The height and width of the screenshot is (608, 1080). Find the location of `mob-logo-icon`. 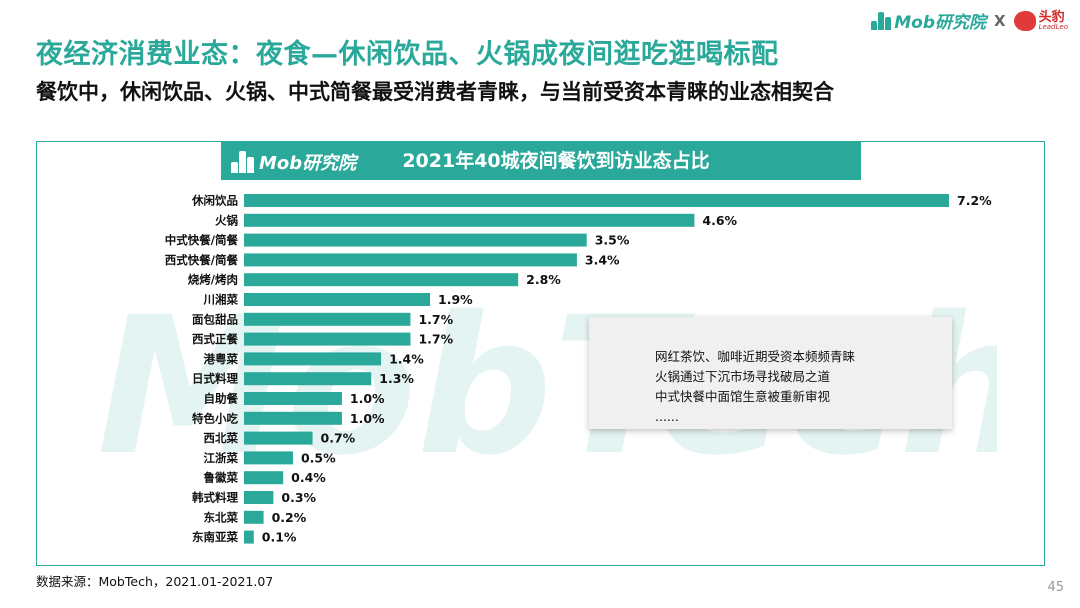

mob-logo-icon is located at coordinates (881, 20).